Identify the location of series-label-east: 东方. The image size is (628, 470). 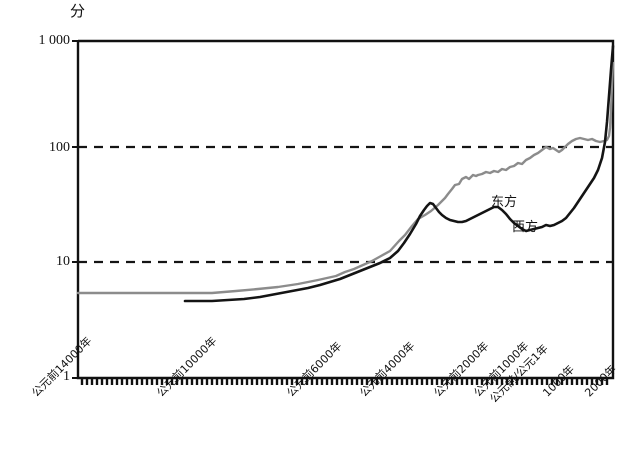
(504, 202).